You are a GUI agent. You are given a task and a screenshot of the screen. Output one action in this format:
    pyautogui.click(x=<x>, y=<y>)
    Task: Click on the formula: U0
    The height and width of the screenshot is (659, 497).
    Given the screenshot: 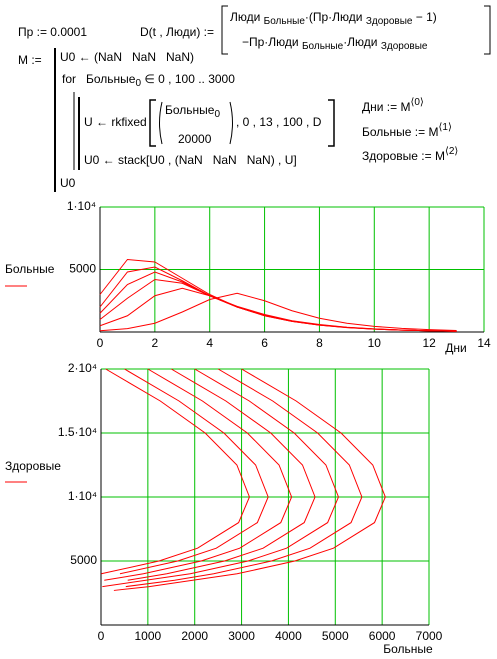 What is the action you would take?
    pyautogui.click(x=67, y=183)
    